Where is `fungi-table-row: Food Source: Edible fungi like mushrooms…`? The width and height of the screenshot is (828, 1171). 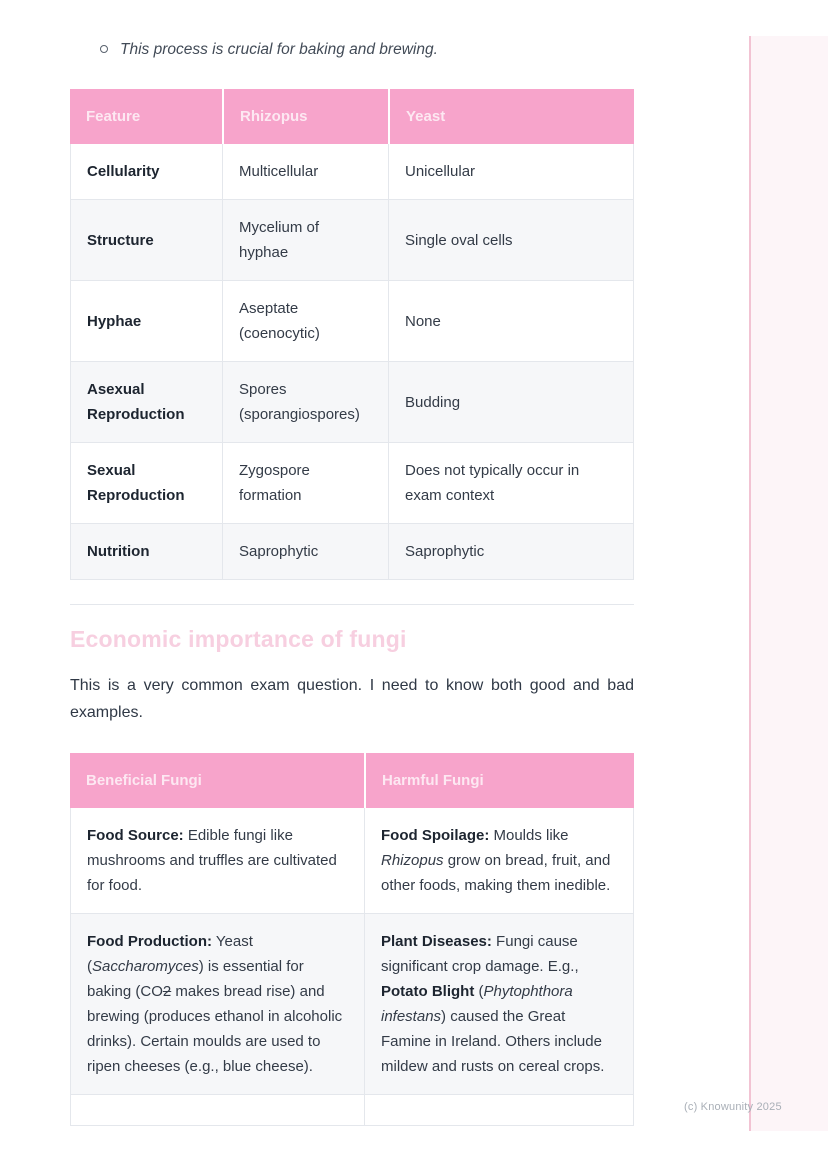
fungi-table-row: Food Source: Edible fungi like mushrooms… is located at coordinates (352, 861).